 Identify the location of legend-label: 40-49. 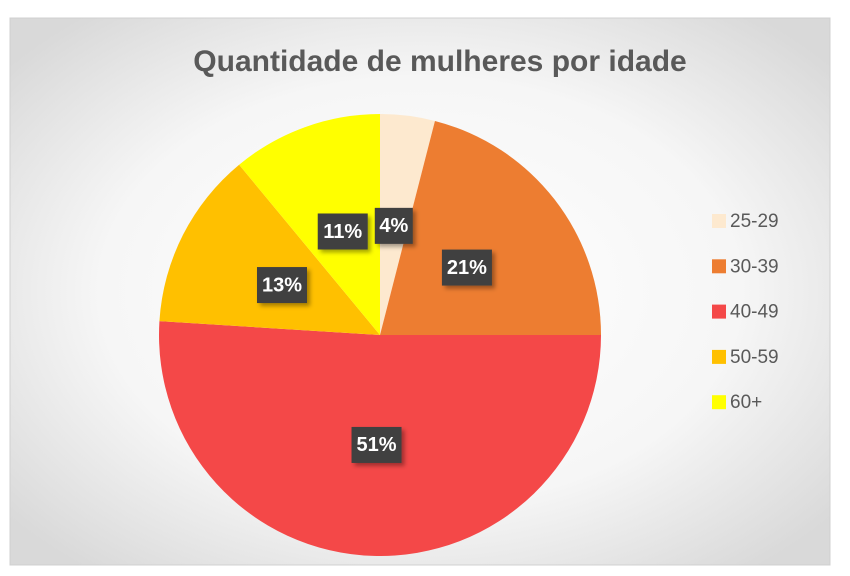
(754, 312).